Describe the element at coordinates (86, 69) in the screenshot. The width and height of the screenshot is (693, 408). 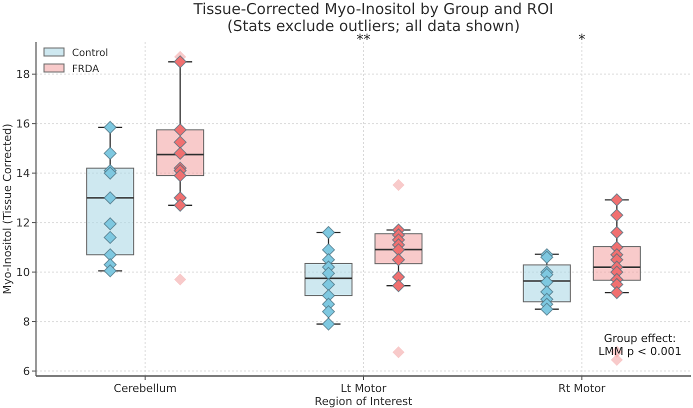
I see `legend-label: FRDA` at that location.